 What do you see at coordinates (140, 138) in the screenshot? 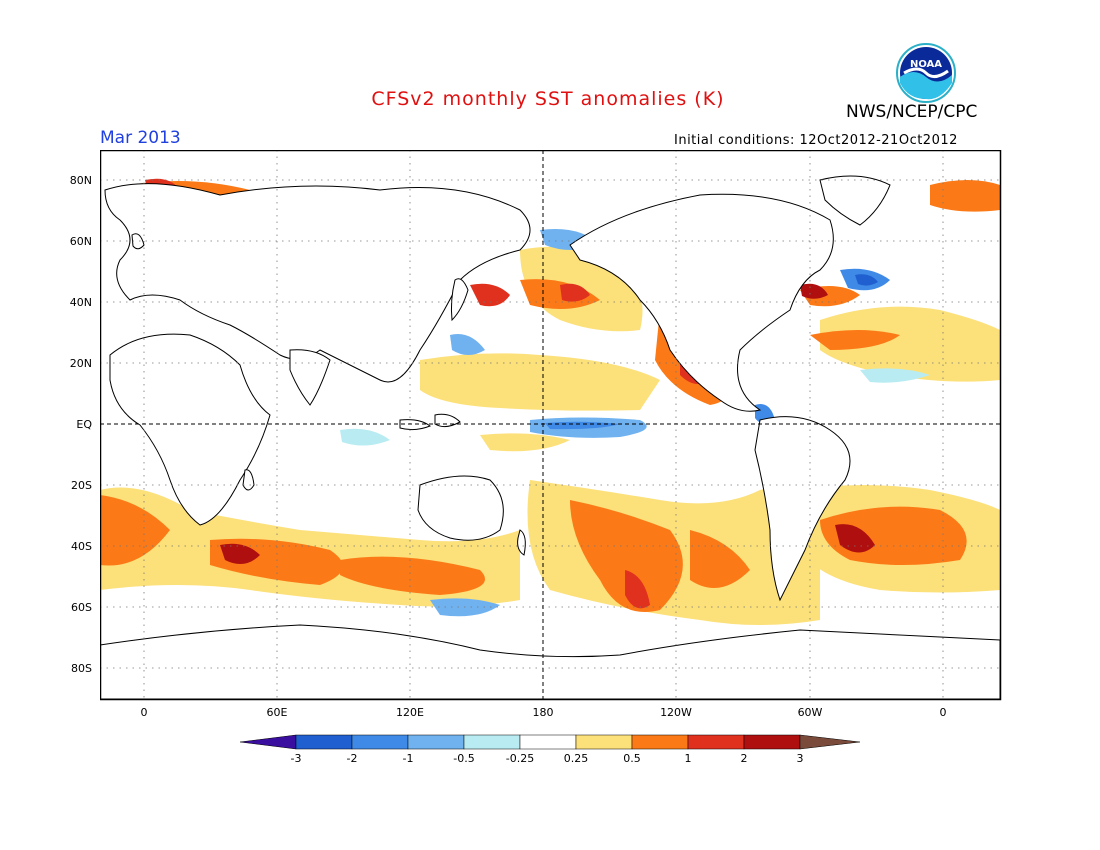
I see `forecast-month: Mar 2013` at bounding box center [140, 138].